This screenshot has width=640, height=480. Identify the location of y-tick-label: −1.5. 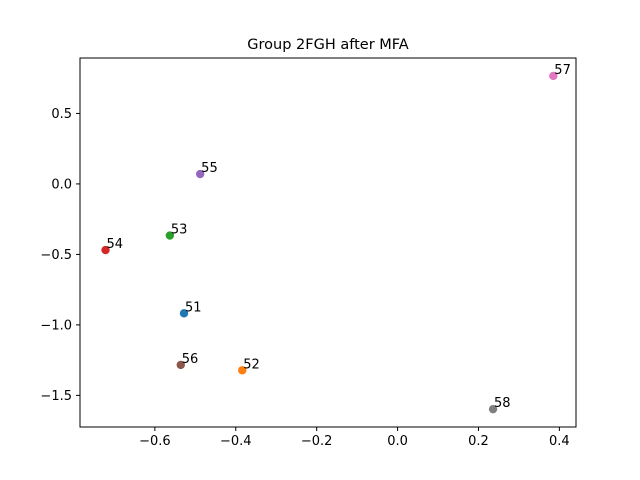
(56, 396).